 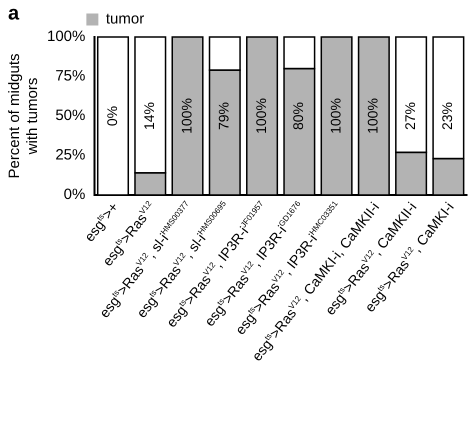 I want to click on data-label: 23%, so click(x=447, y=116).